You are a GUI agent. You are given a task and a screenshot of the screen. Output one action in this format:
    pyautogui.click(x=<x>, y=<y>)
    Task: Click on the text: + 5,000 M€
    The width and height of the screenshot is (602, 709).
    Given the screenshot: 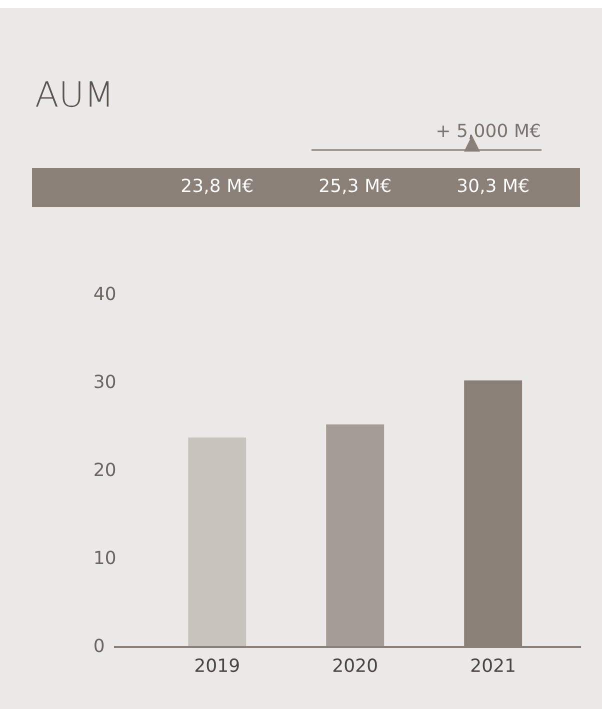 What is the action you would take?
    pyautogui.click(x=489, y=132)
    